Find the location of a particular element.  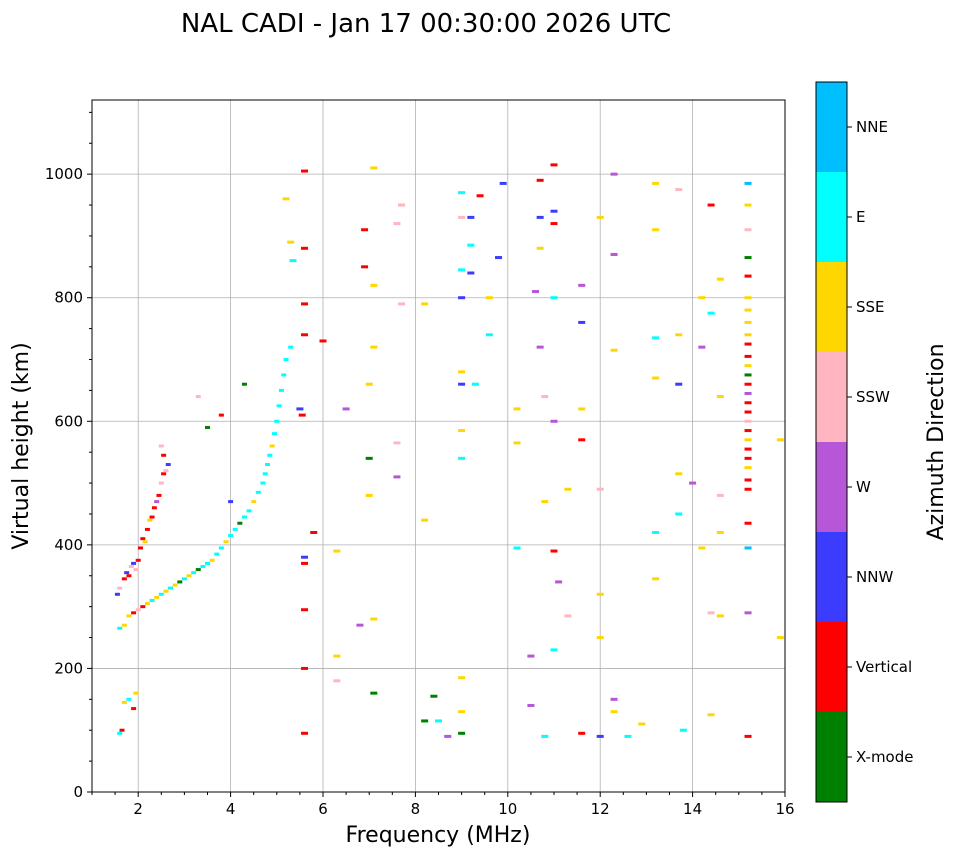

colorbar-category-label: NNE is located at coordinates (872, 127).